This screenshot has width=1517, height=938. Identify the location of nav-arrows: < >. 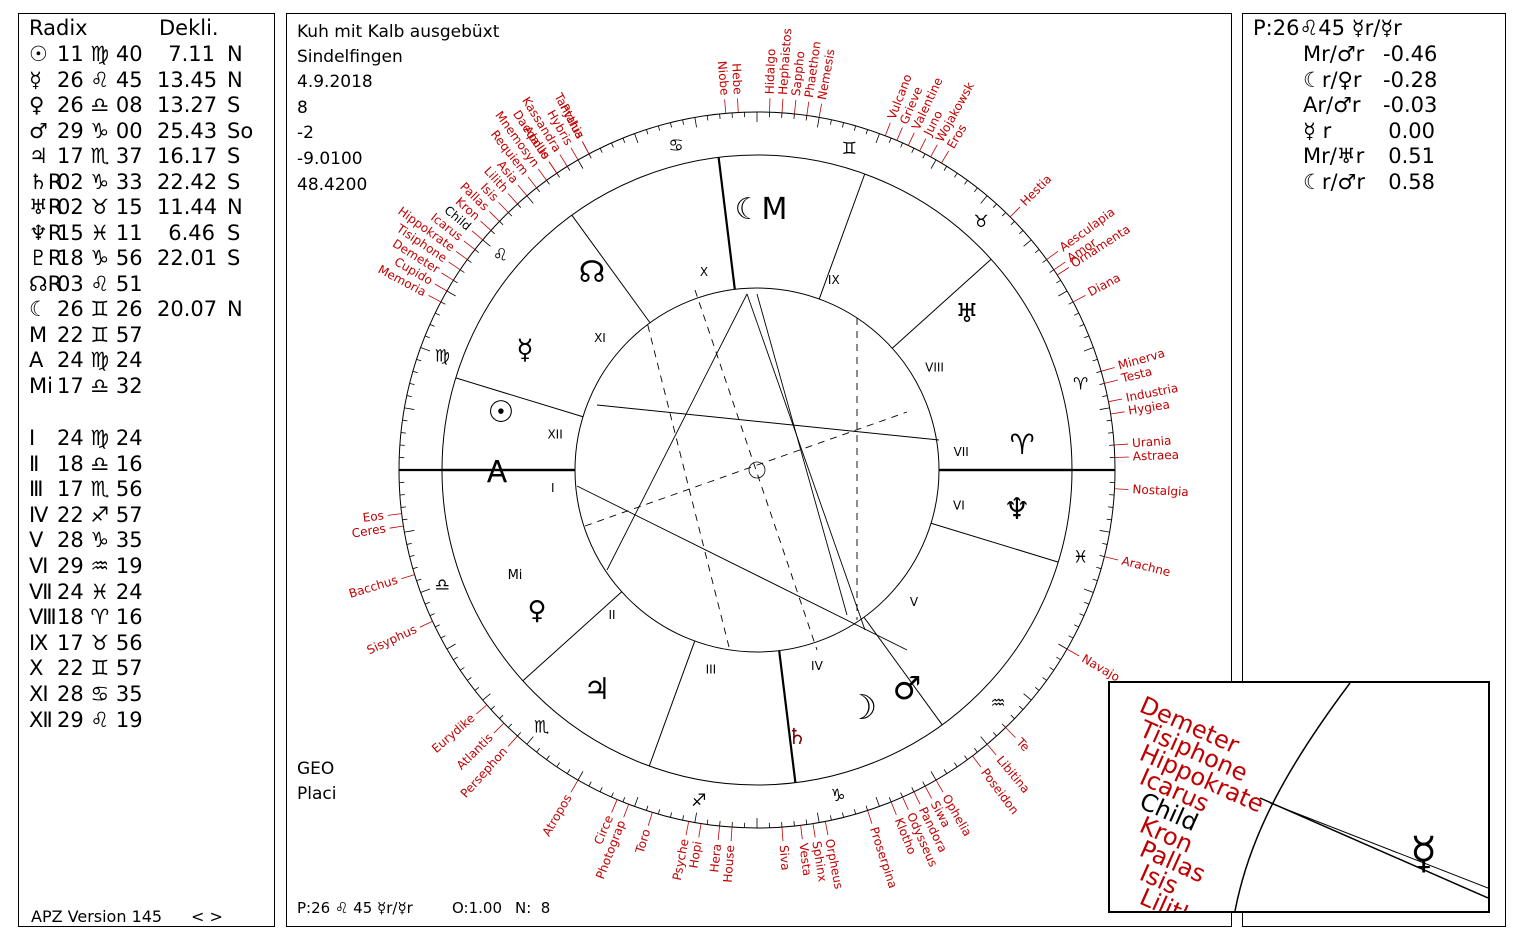
(207, 916).